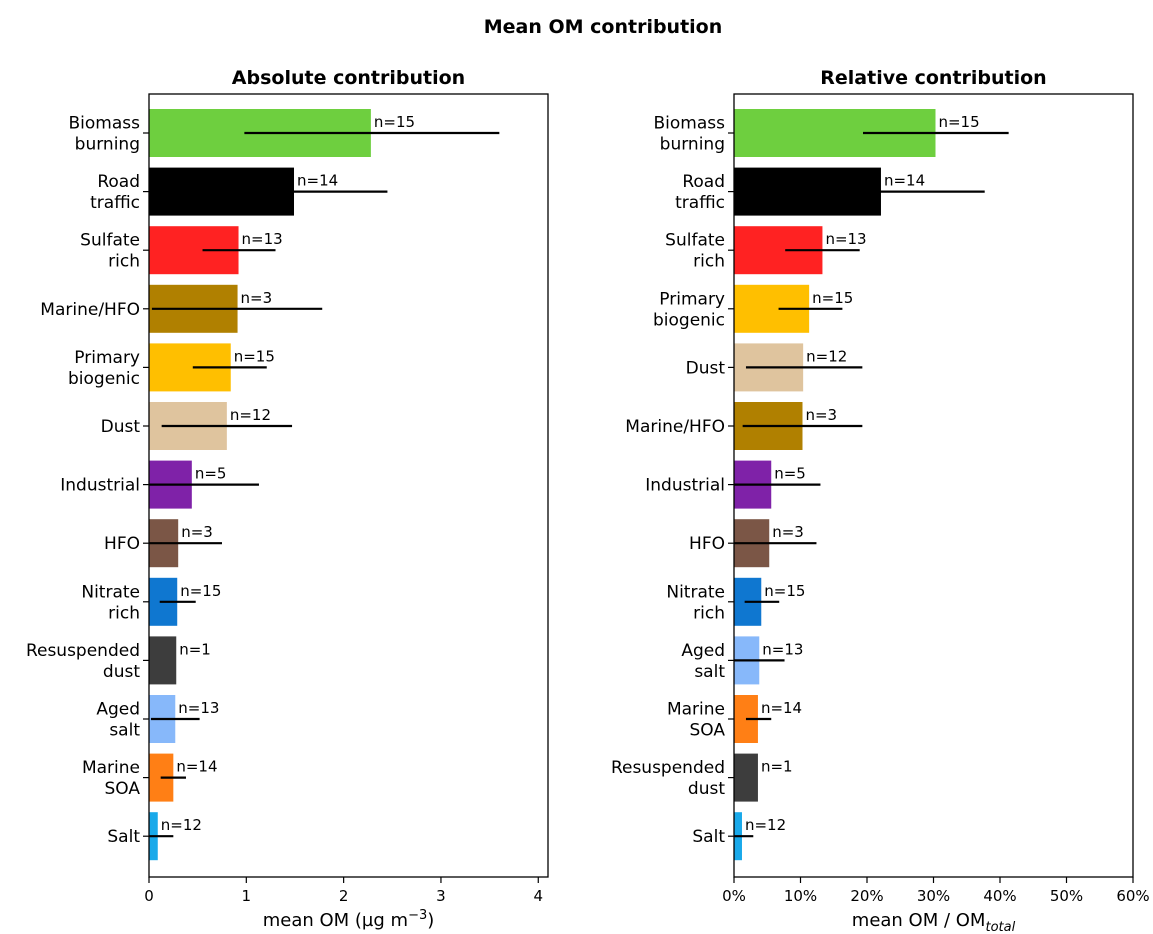 This screenshot has width=1153, height=934. Describe the element at coordinates (734, 896) in the screenshot. I see `x-tick-label: 0%` at that location.